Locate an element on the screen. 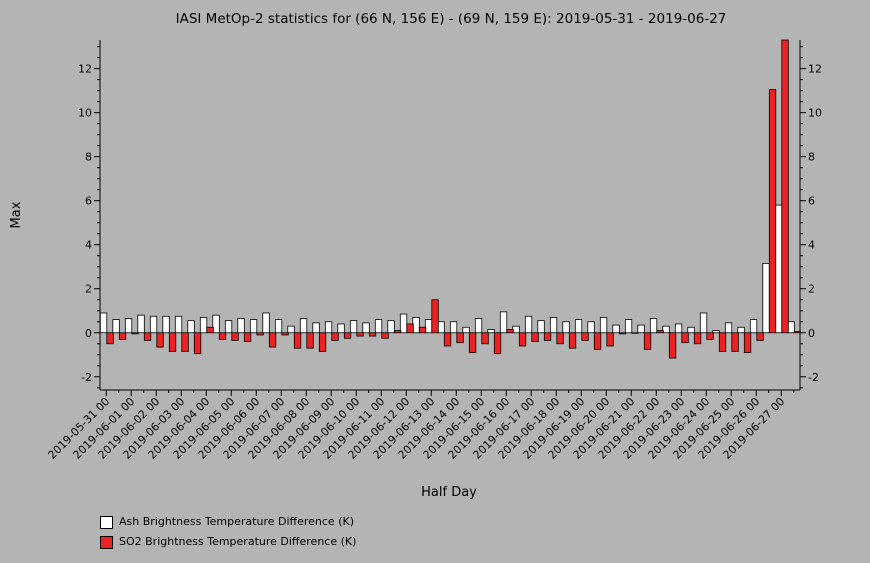 This screenshot has height=563, width=870. y-tick-label-left: 12 is located at coordinates (85, 69).